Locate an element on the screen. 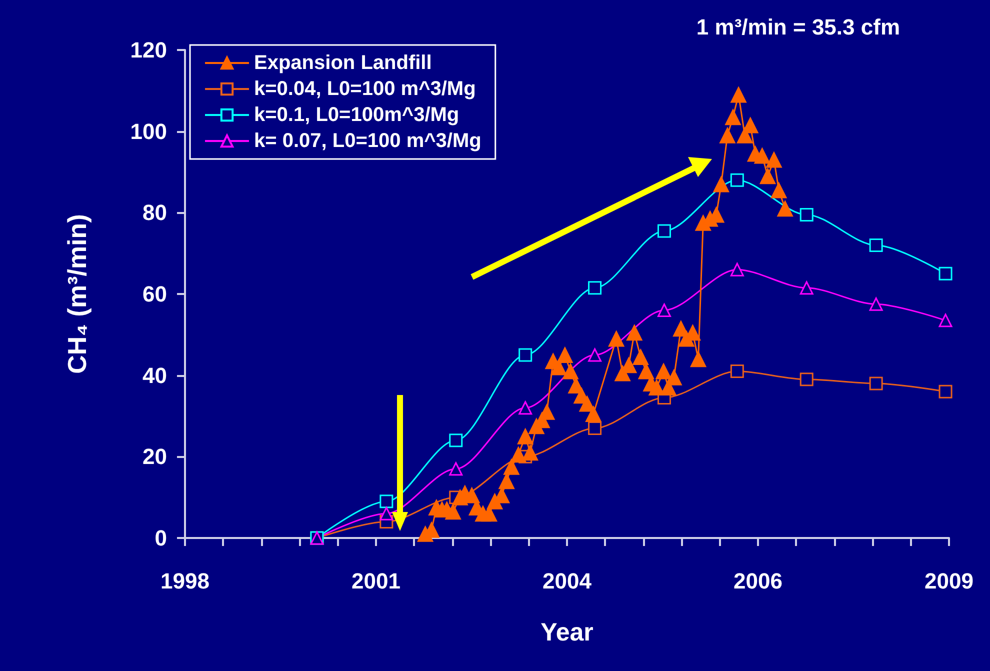  x-tick-label: 2001 is located at coordinates (376, 581).